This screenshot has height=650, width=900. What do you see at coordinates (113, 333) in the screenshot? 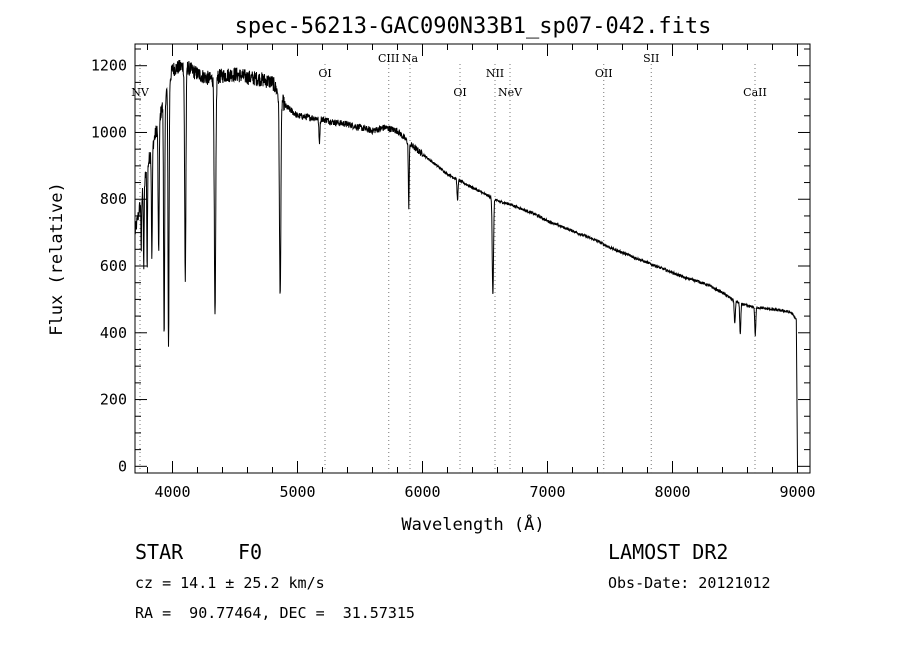
I see `y-tick-label: 400` at bounding box center [113, 333].